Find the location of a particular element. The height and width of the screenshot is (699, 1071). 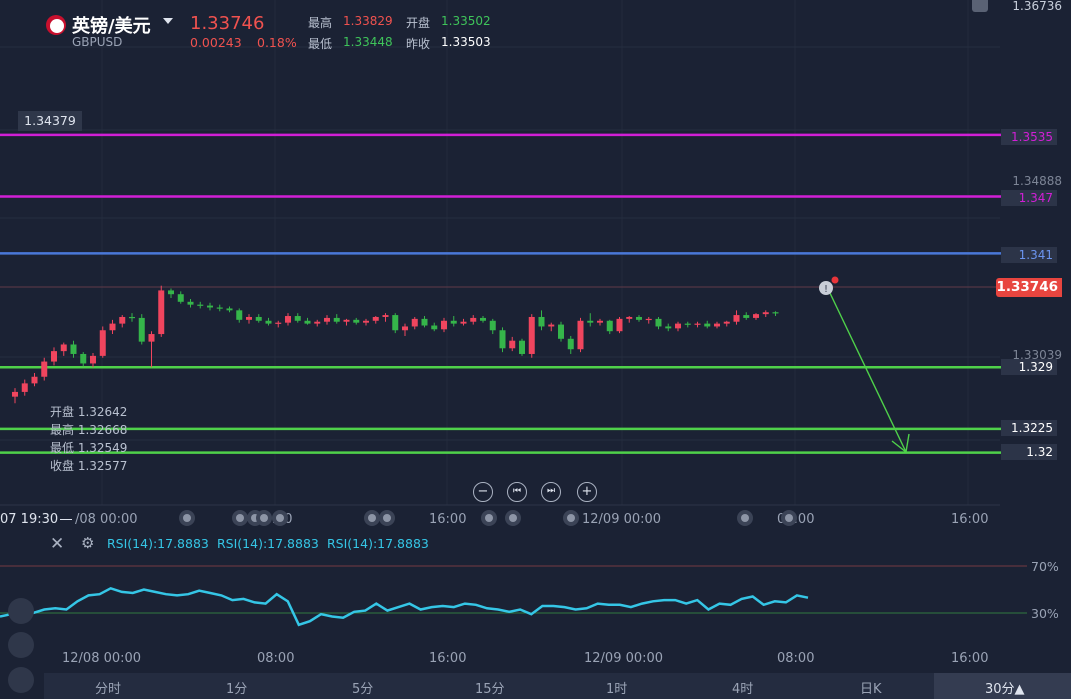

time-label-1: /08 00:00 is located at coordinates (106, 519).